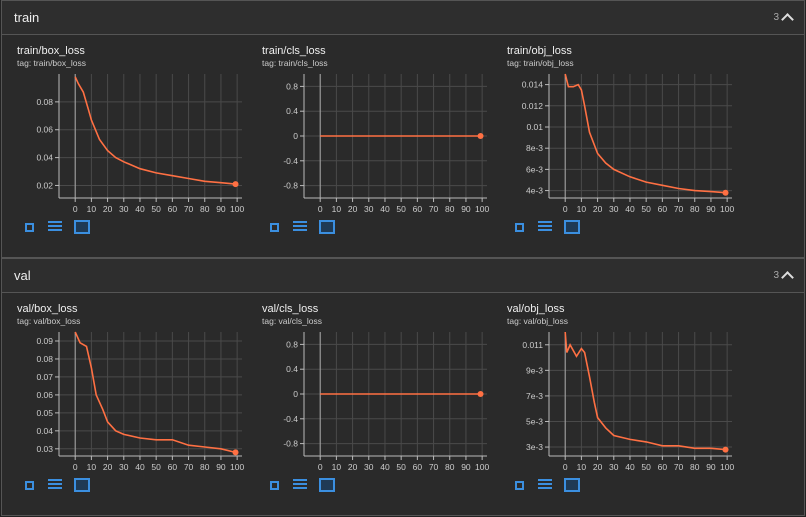 This screenshot has height=517, width=806. Describe the element at coordinates (294, 51) in the screenshot. I see `chart-title: train/cls_loss` at that location.